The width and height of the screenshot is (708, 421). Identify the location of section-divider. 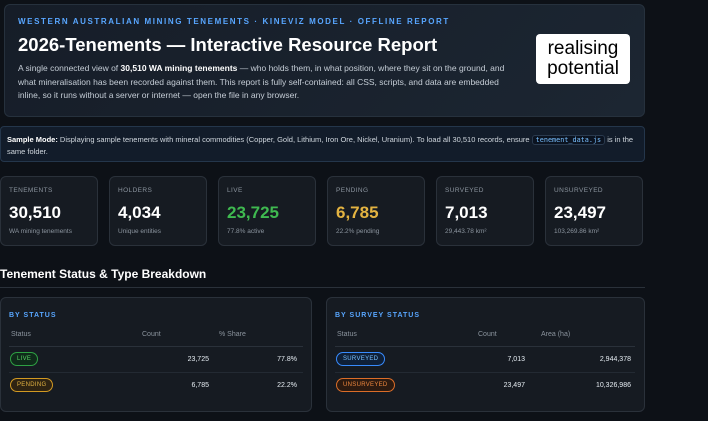
(322, 287).